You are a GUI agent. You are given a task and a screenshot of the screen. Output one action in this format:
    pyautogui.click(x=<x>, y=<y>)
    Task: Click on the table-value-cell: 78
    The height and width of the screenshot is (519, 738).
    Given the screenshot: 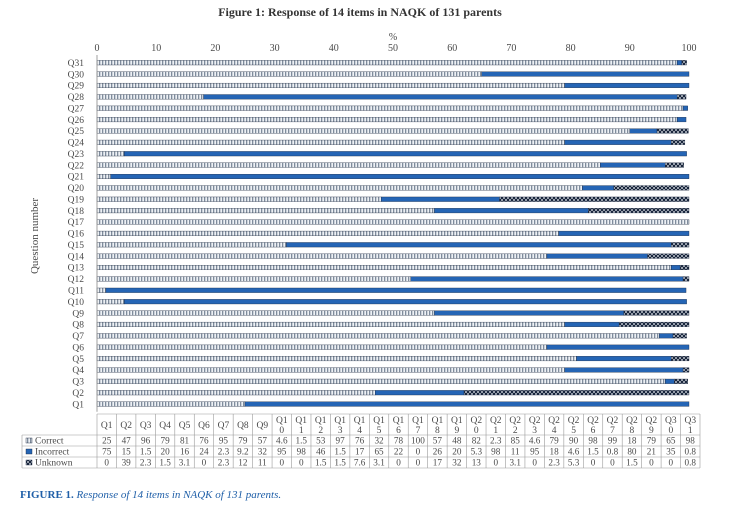 What is the action you would take?
    pyautogui.click(x=399, y=441)
    